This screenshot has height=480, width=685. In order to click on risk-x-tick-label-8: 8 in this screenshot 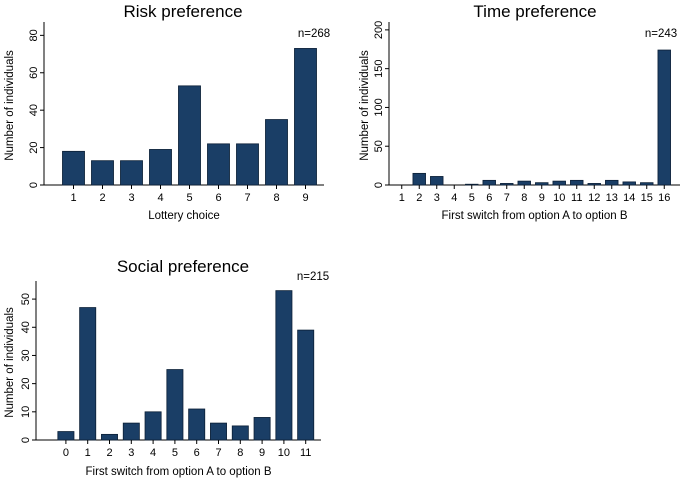, I will do `click(276, 198)`.